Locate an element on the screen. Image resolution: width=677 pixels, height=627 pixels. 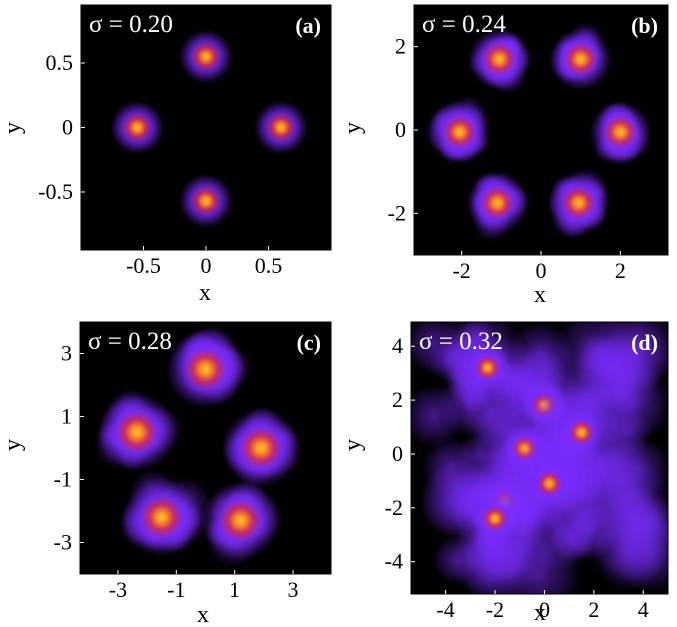
y-tick-label: 1 is located at coordinates (66, 416).